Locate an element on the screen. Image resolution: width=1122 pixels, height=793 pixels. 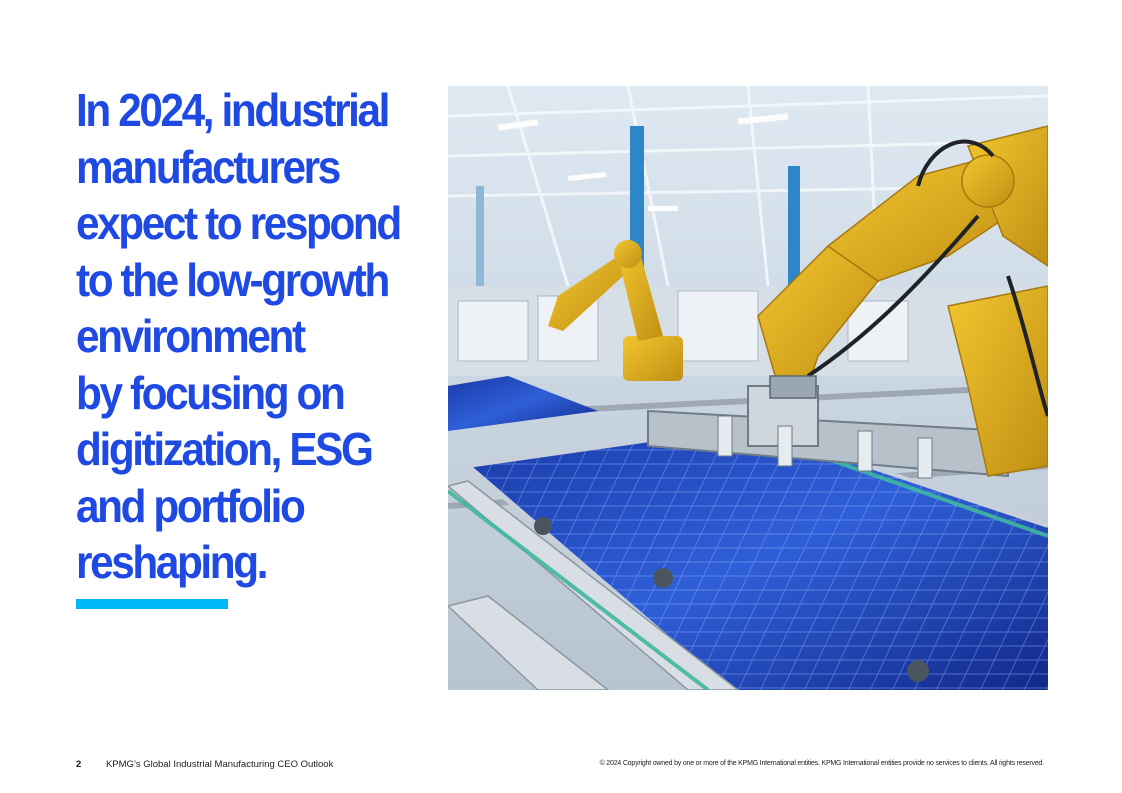
headline-line: and portfolio is located at coordinates (191, 505).